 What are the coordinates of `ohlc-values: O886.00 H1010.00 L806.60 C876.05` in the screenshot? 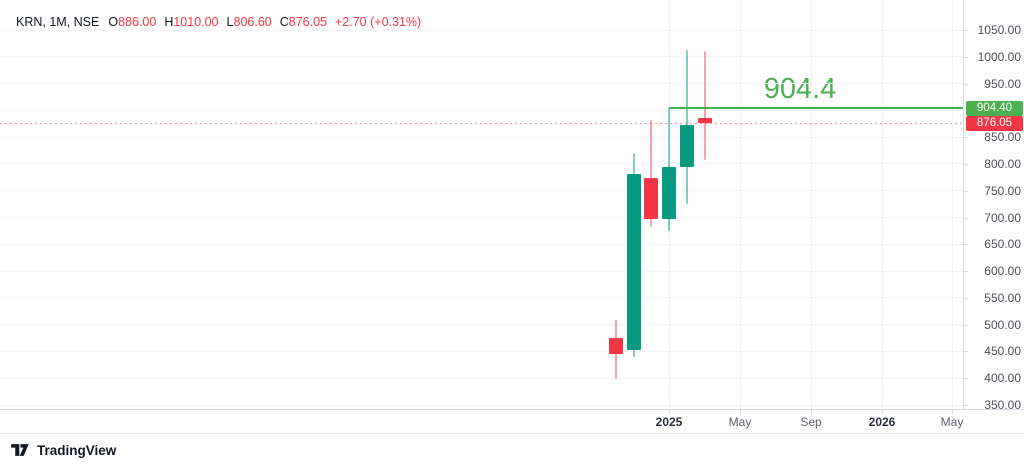 It's located at (221, 22).